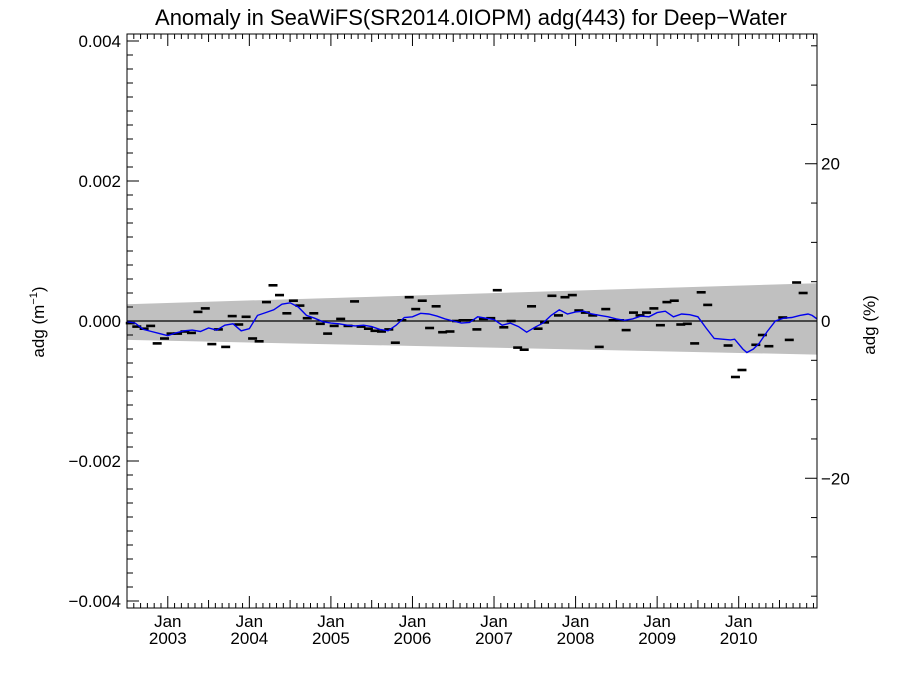 The image size is (900, 675). I want to click on x-tick-year-label: 2003, so click(168, 638).